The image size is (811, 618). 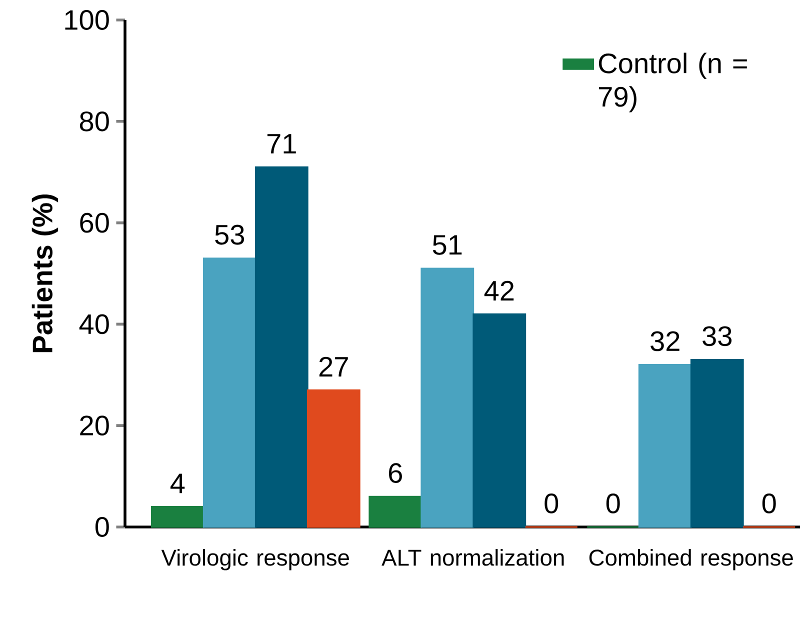 What do you see at coordinates (45, 273) in the screenshot?
I see `y-axis-title: Patients (%)` at bounding box center [45, 273].